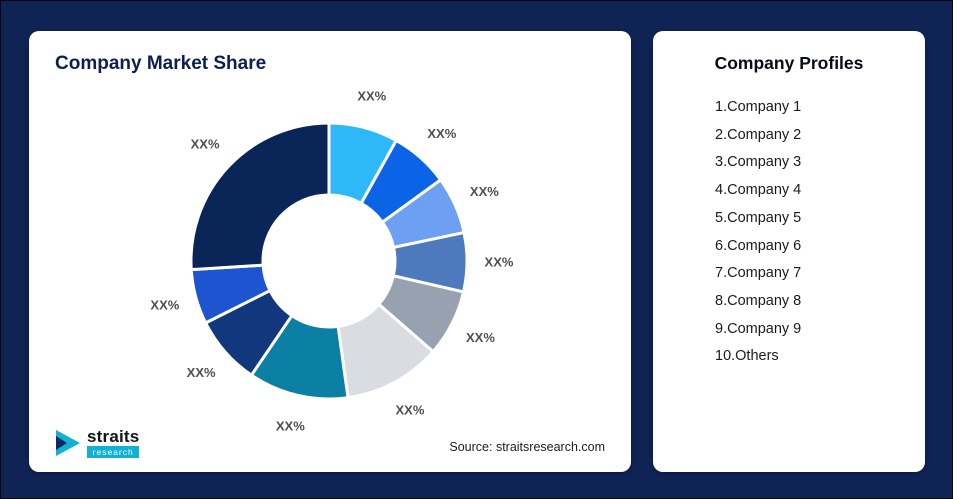 This screenshot has width=953, height=499. What do you see at coordinates (484, 191) in the screenshot?
I see `slice-label-3: XX%` at bounding box center [484, 191].